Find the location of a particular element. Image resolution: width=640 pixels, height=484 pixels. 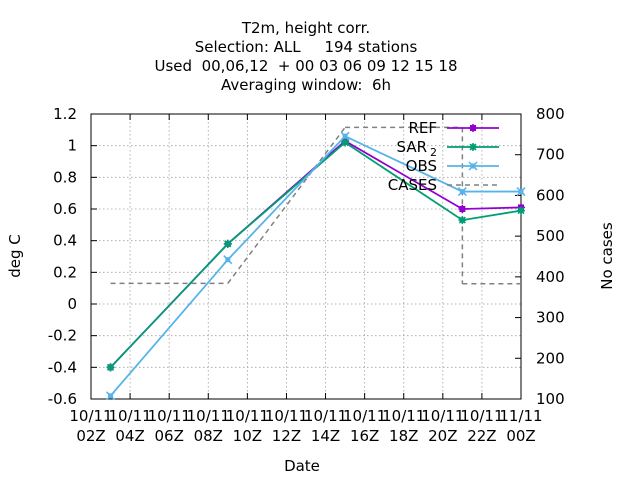

y-tick-label: 0.2 is located at coordinates (65, 272).